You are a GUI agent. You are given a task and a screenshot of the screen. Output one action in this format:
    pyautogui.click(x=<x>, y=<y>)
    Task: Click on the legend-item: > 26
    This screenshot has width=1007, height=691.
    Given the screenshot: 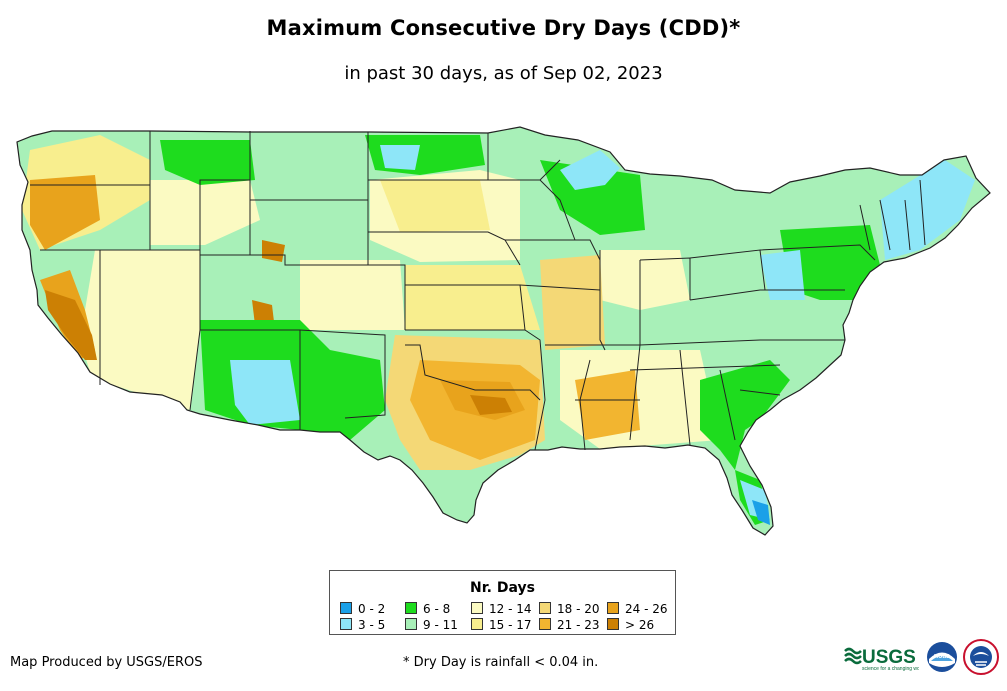 What is the action you would take?
    pyautogui.click(x=630, y=624)
    